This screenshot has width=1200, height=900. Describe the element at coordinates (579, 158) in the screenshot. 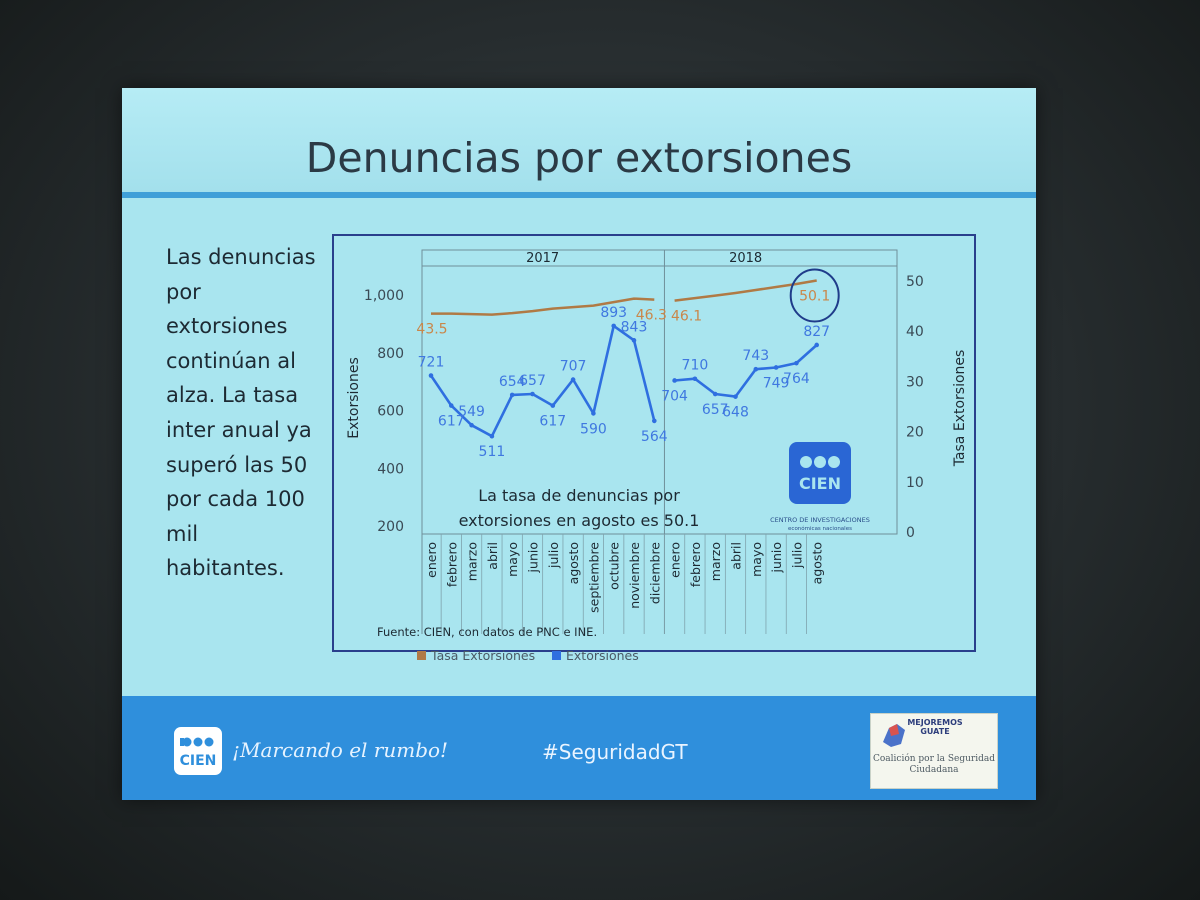

I see `slide-title: Denuncias por extorsiones` at that location.